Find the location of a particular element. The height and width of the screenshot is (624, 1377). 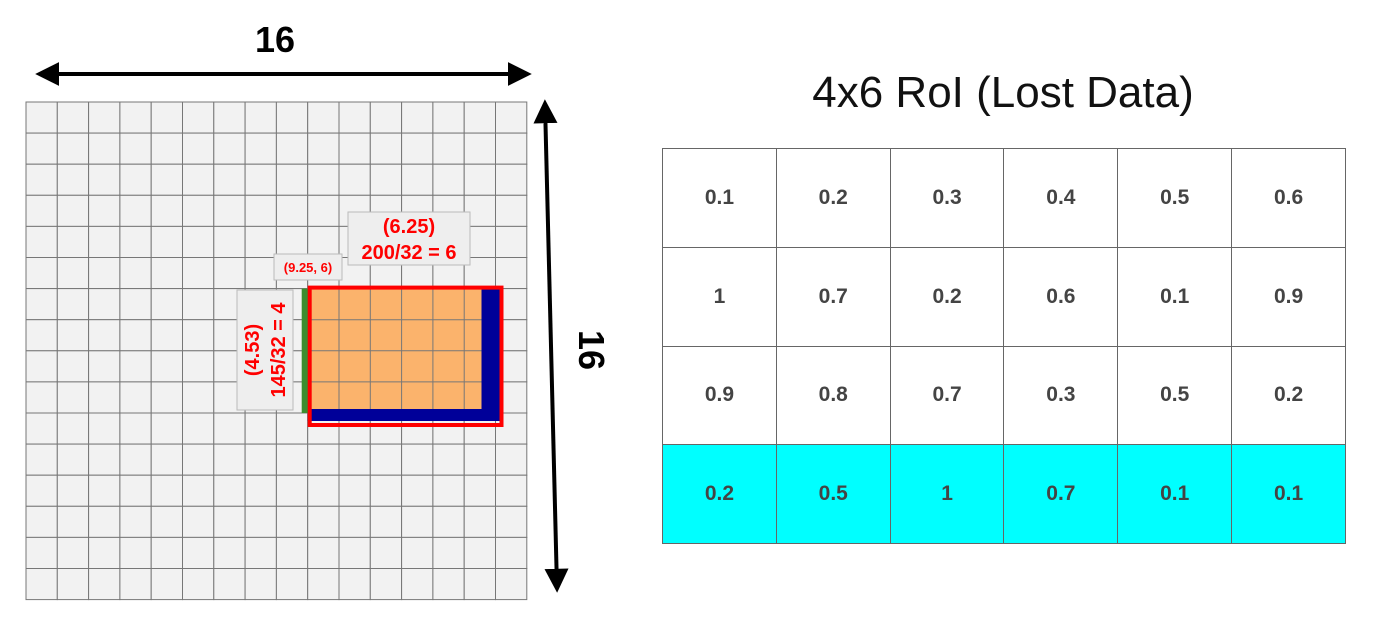

width-calc-value: (6.25) is located at coordinates (409, 227).